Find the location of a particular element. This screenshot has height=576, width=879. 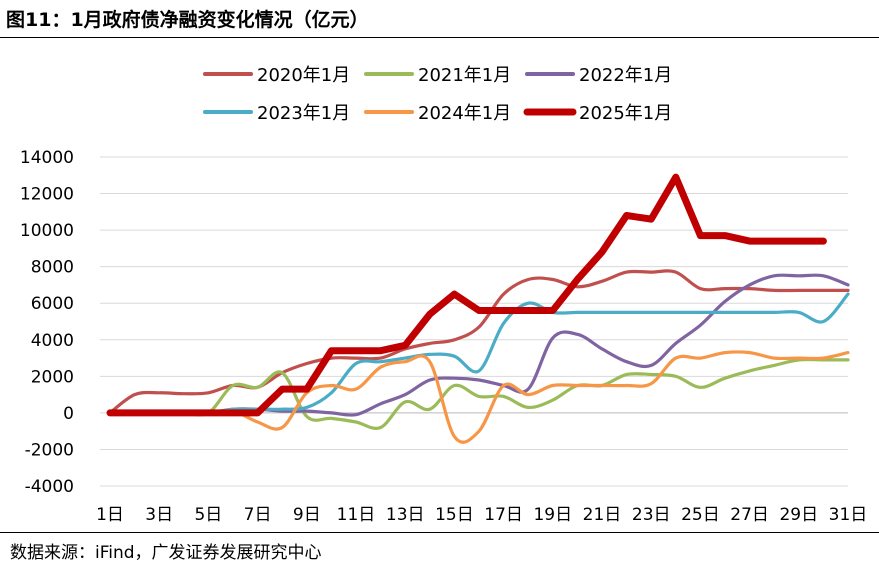

source-divider is located at coordinates (439, 532).